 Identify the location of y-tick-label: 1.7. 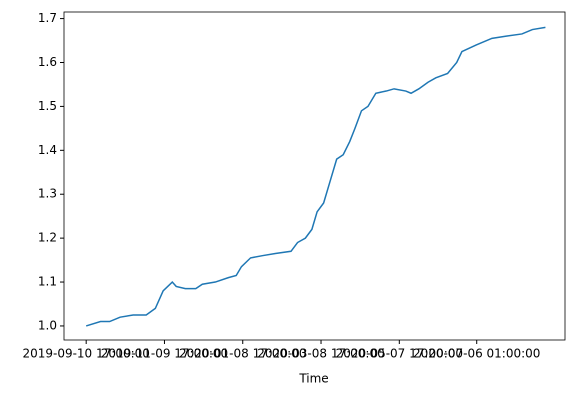
(47, 18).